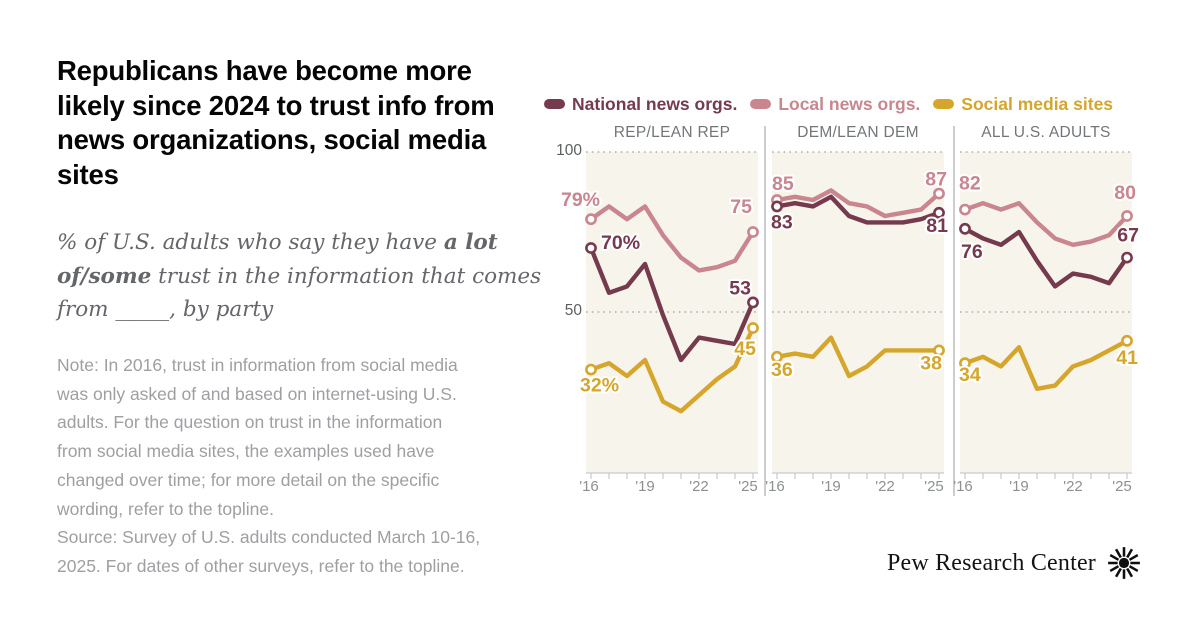  I want to click on pew-research-center-wordmark: Pew Research Center, so click(991, 562).